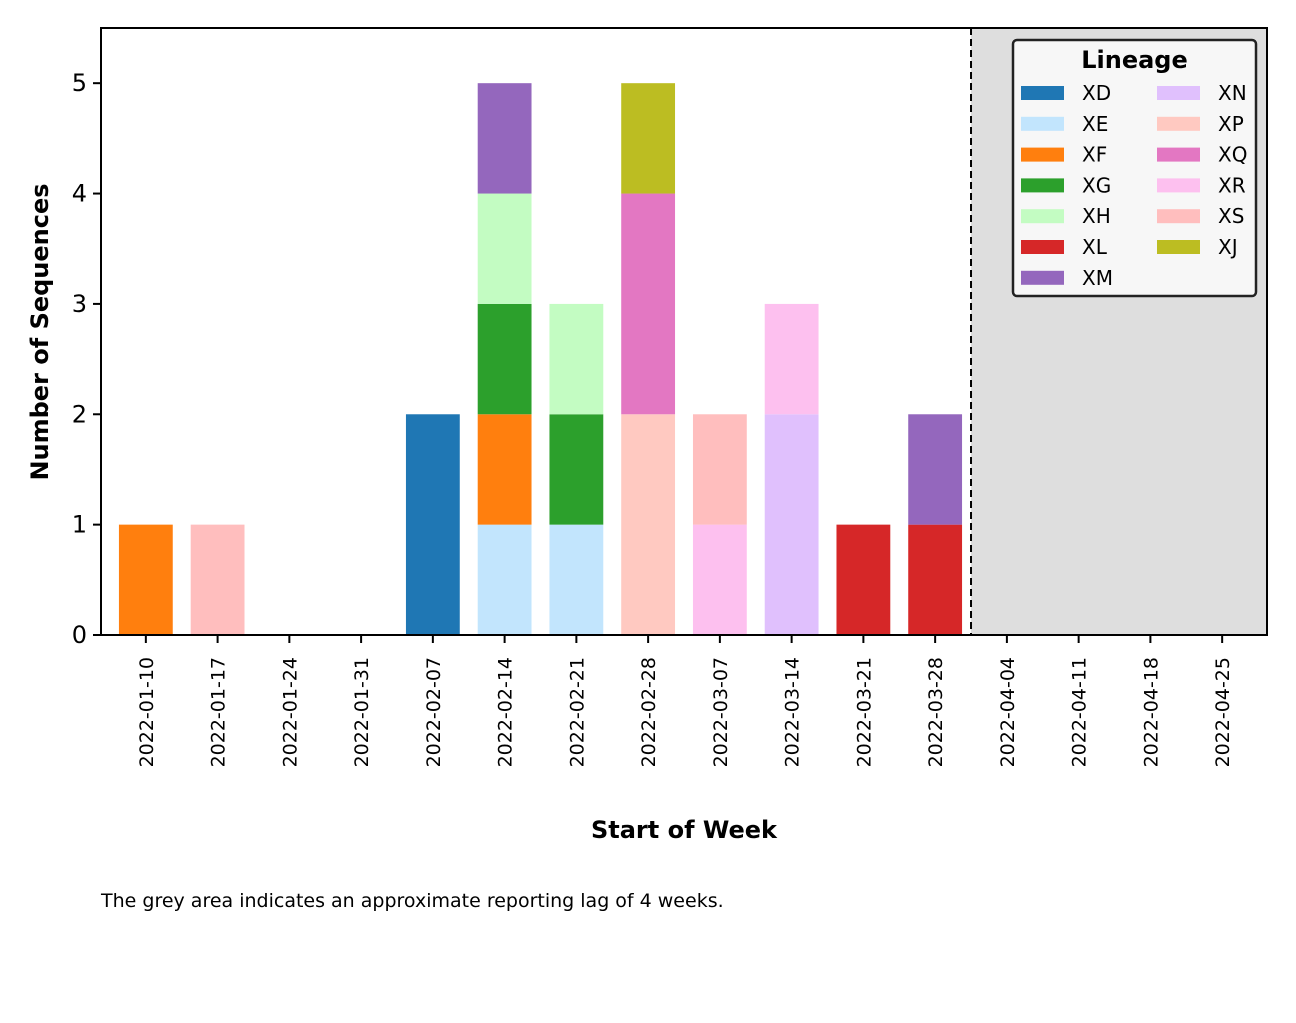 Image resolution: width=1296 pixels, height=1023 pixels. I want to click on y-axis-label: Number of Sequences, so click(40, 331).